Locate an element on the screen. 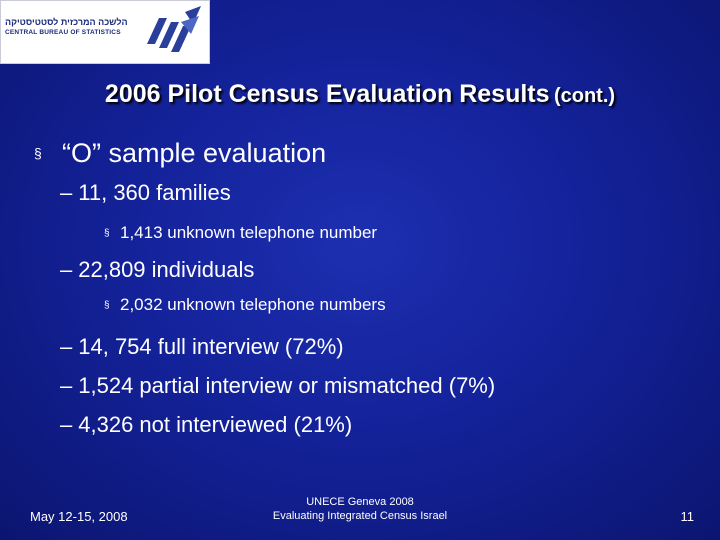 The image size is (720, 540). bullet-unknown-telephone-individuals-text: 2,032 unknown telephone numbers is located at coordinates (253, 304).